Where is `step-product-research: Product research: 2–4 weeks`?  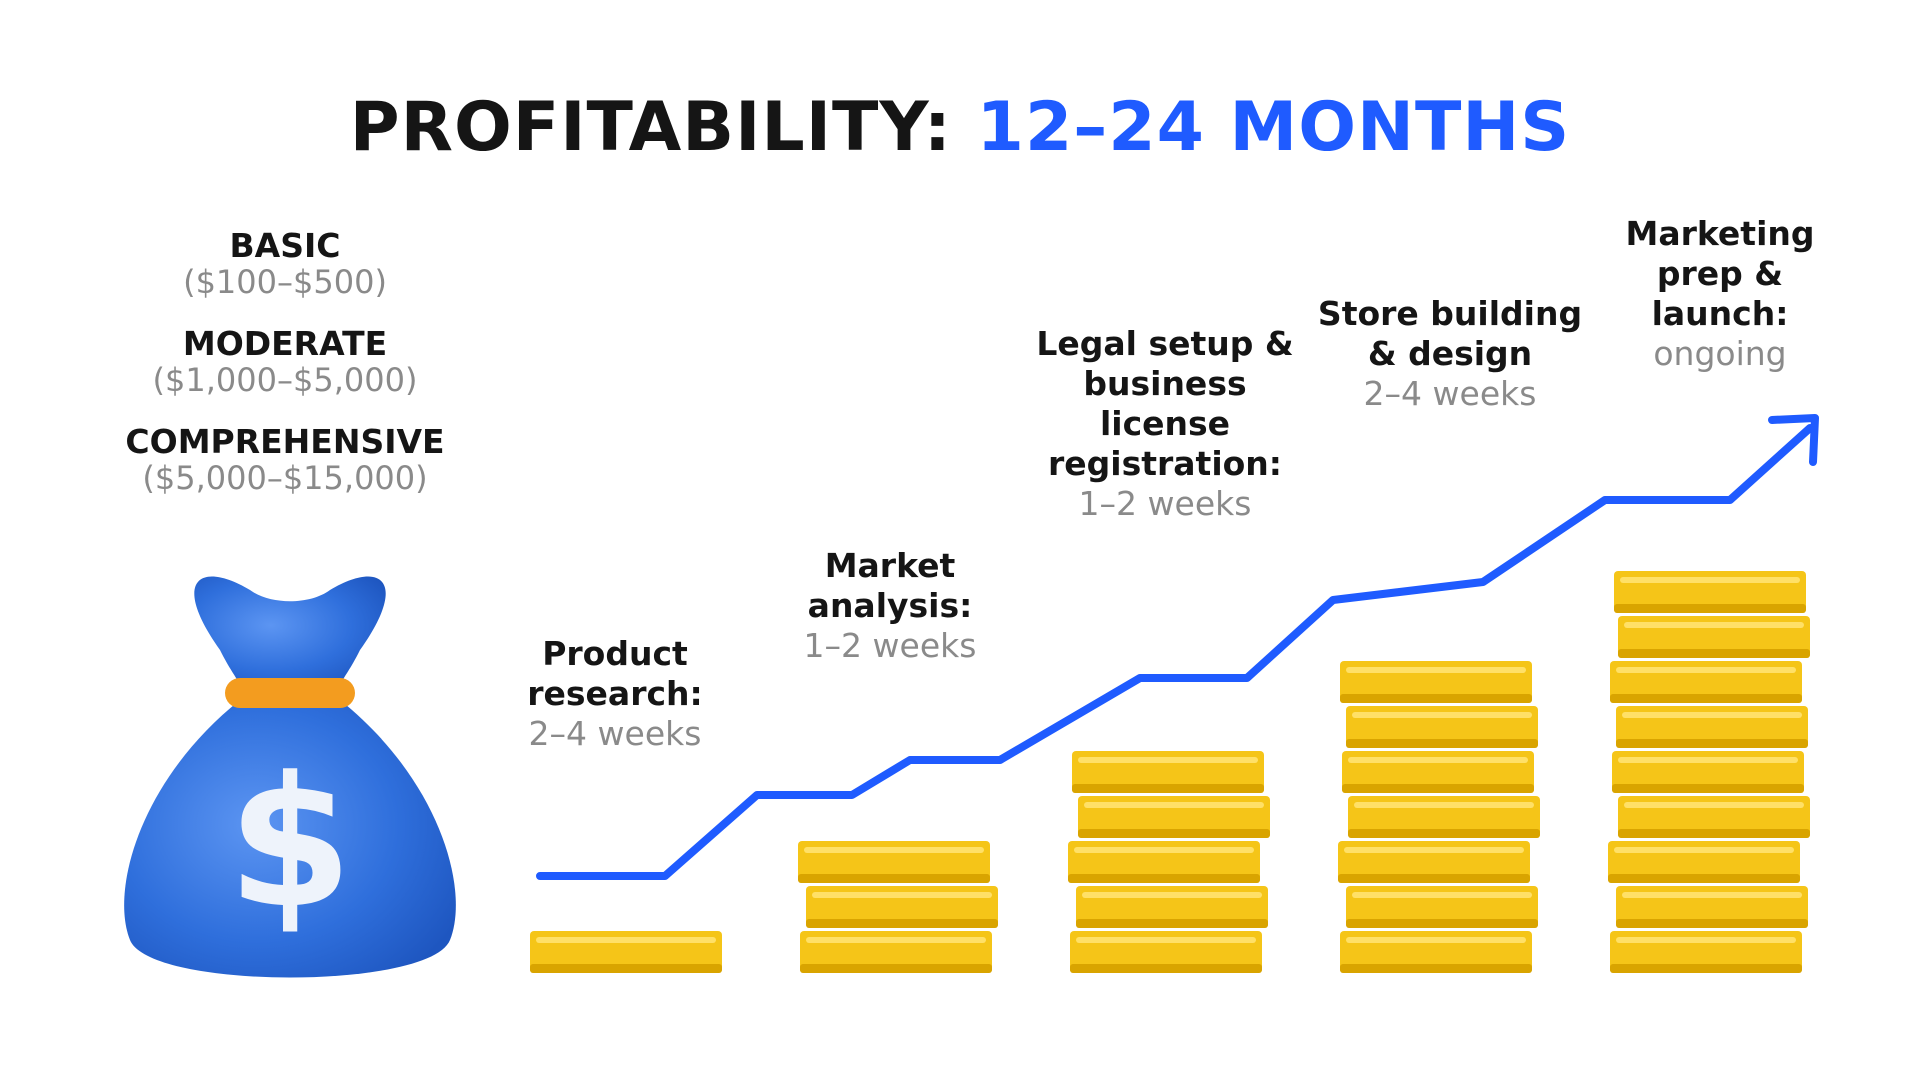 step-product-research: Product research: 2–4 weeks is located at coordinates (615, 694).